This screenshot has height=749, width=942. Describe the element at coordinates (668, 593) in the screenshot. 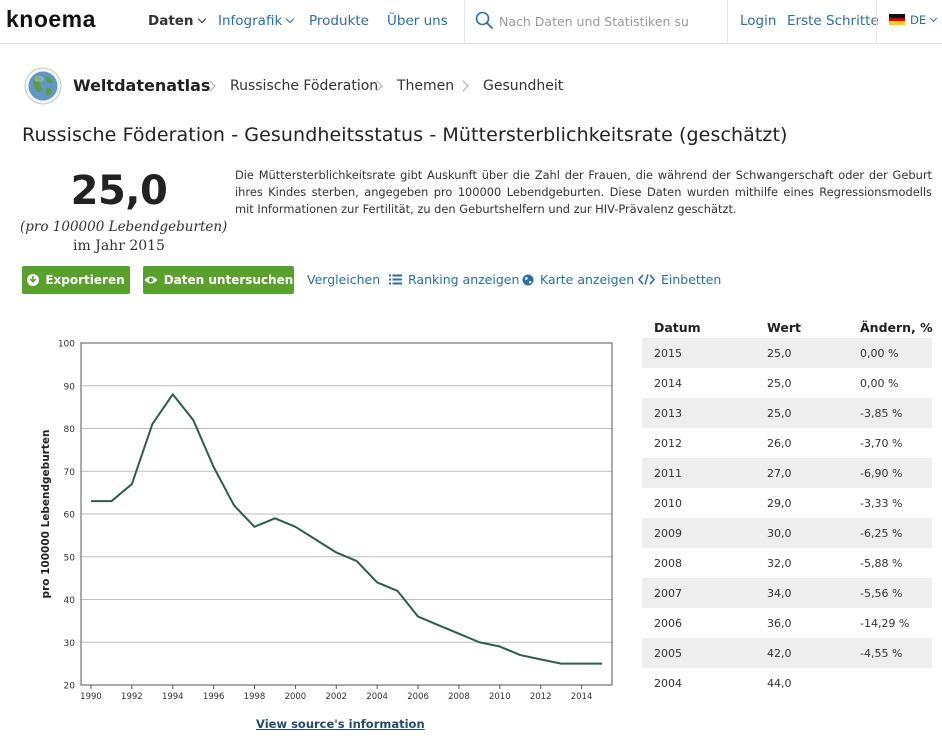

I see `cell-datum: 2007` at that location.